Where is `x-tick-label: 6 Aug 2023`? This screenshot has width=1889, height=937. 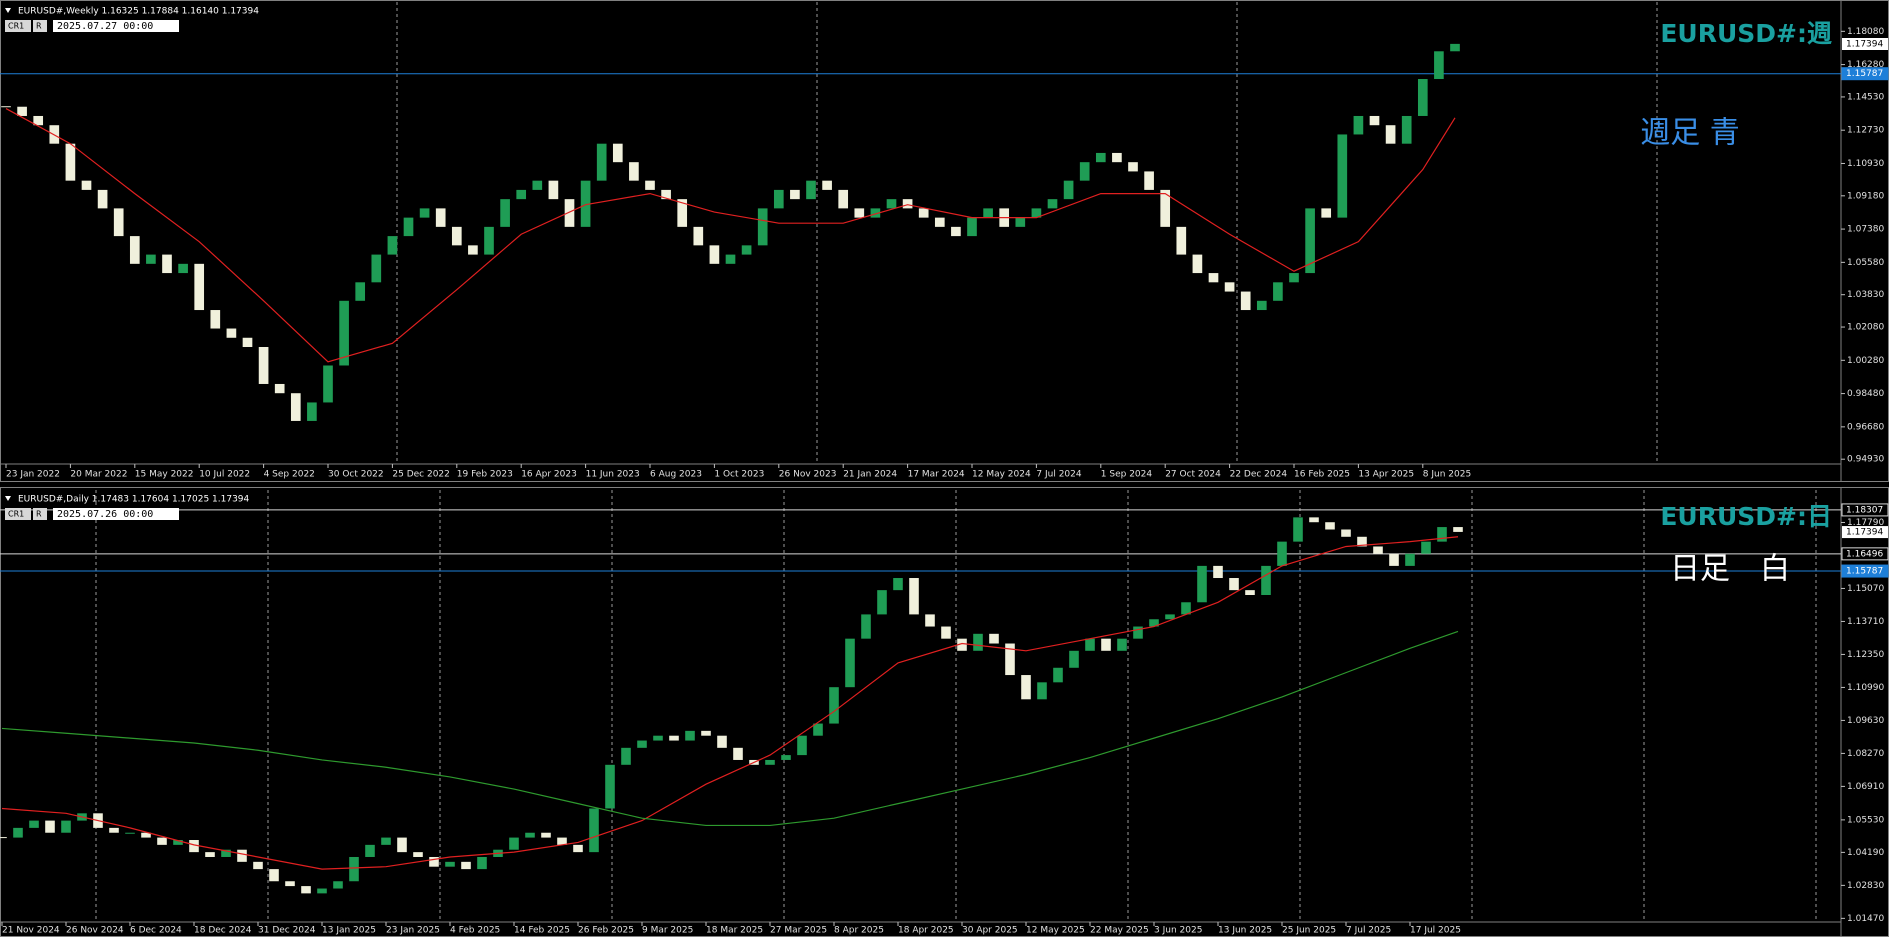
x-tick-label: 6 Aug 2023 is located at coordinates (676, 475).